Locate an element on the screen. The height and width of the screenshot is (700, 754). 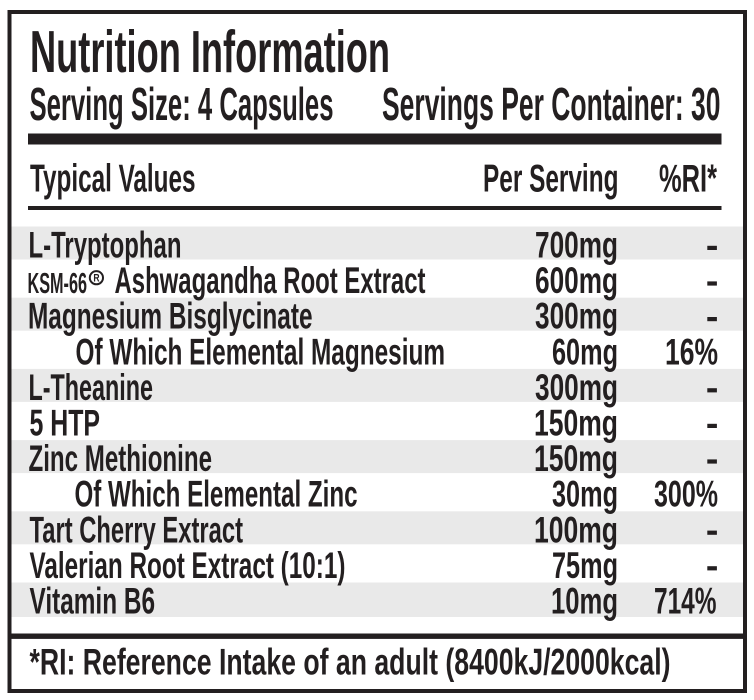
svg-text: 300% is located at coordinates (686, 494).